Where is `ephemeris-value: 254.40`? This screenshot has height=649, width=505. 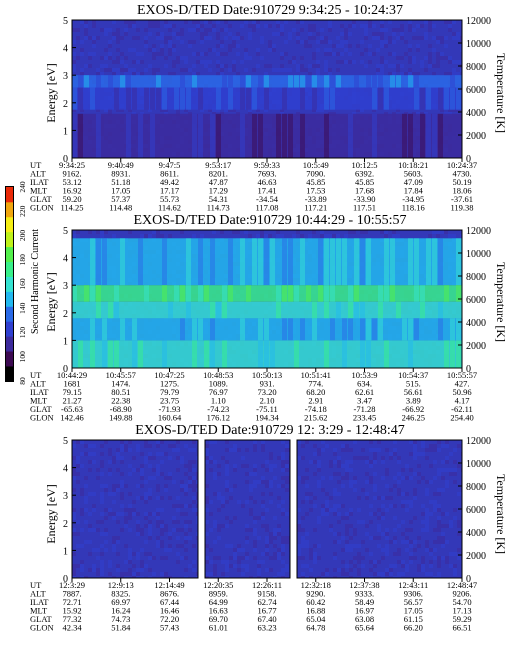
ephemeris-value: 254.40 is located at coordinates (461, 418).